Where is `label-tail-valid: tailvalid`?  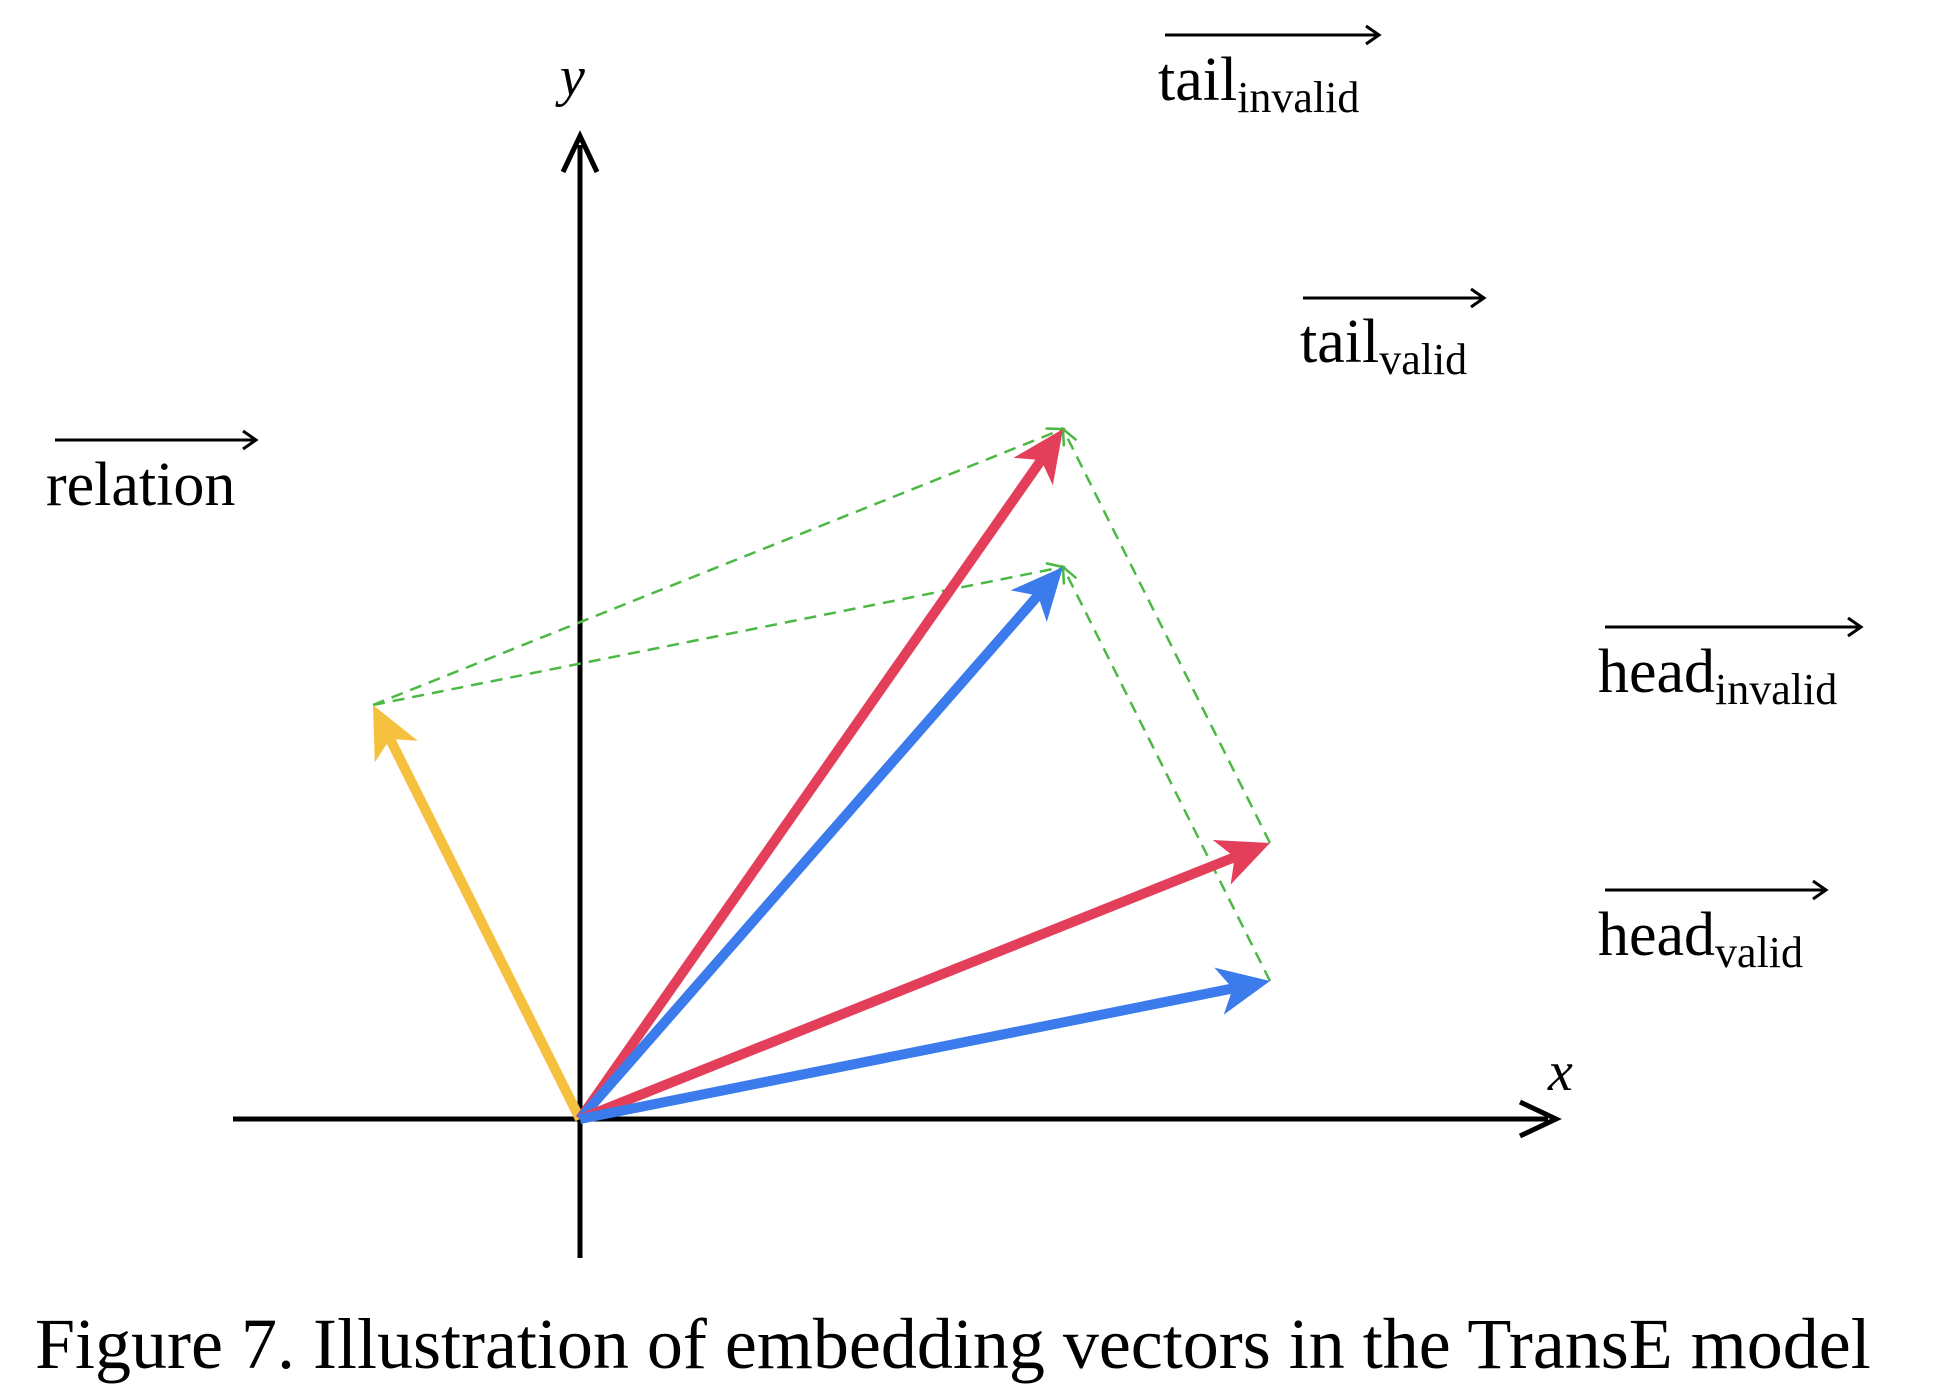 label-tail-valid: tailvalid is located at coordinates (1393, 335).